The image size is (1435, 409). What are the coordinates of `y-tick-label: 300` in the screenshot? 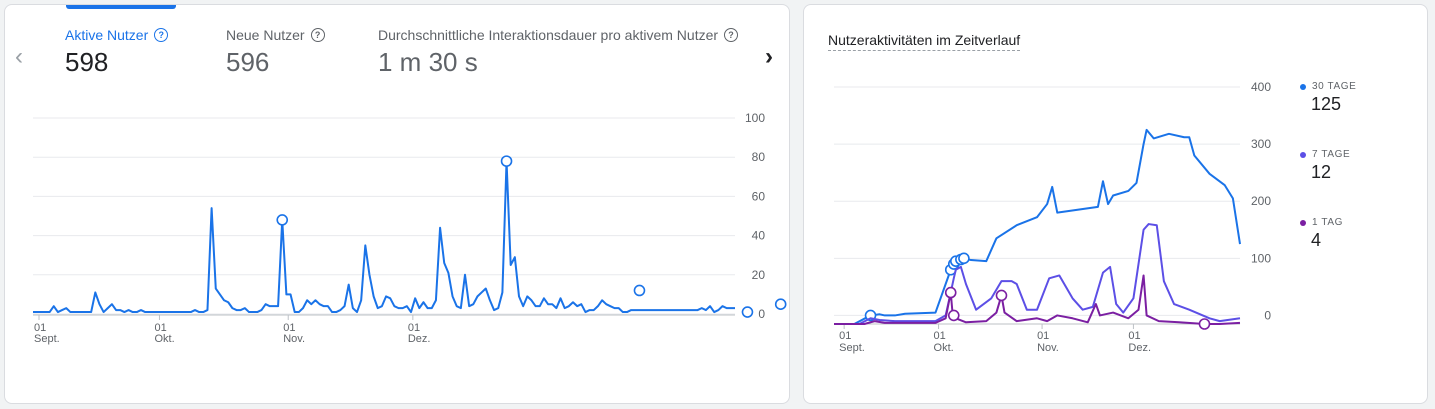 It's located at (1261, 144).